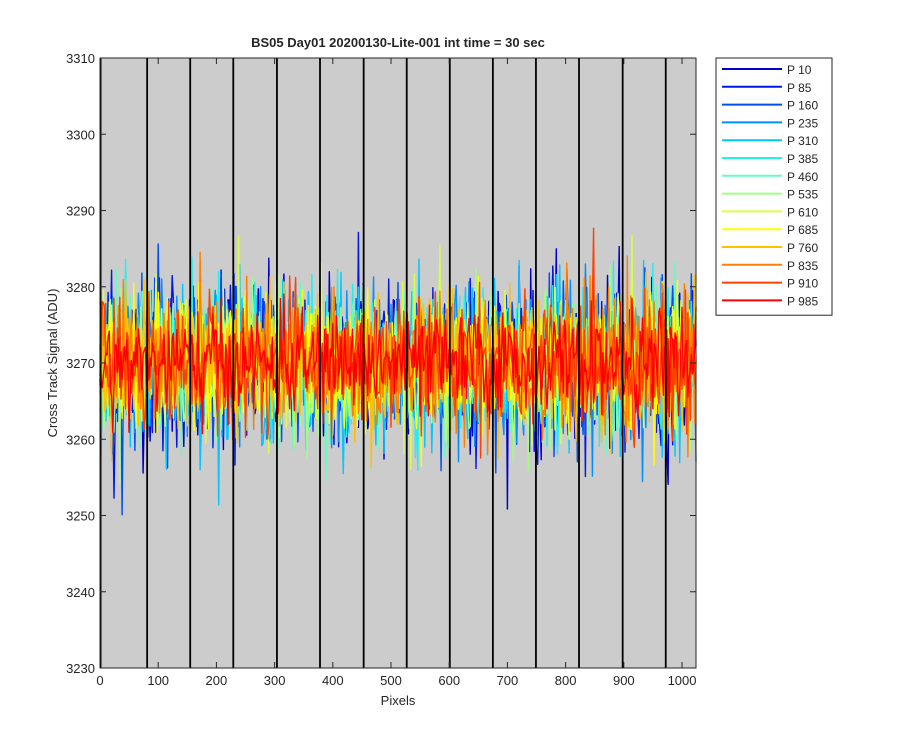  What do you see at coordinates (80, 668) in the screenshot?
I see `y-tick-label: 3230` at bounding box center [80, 668].